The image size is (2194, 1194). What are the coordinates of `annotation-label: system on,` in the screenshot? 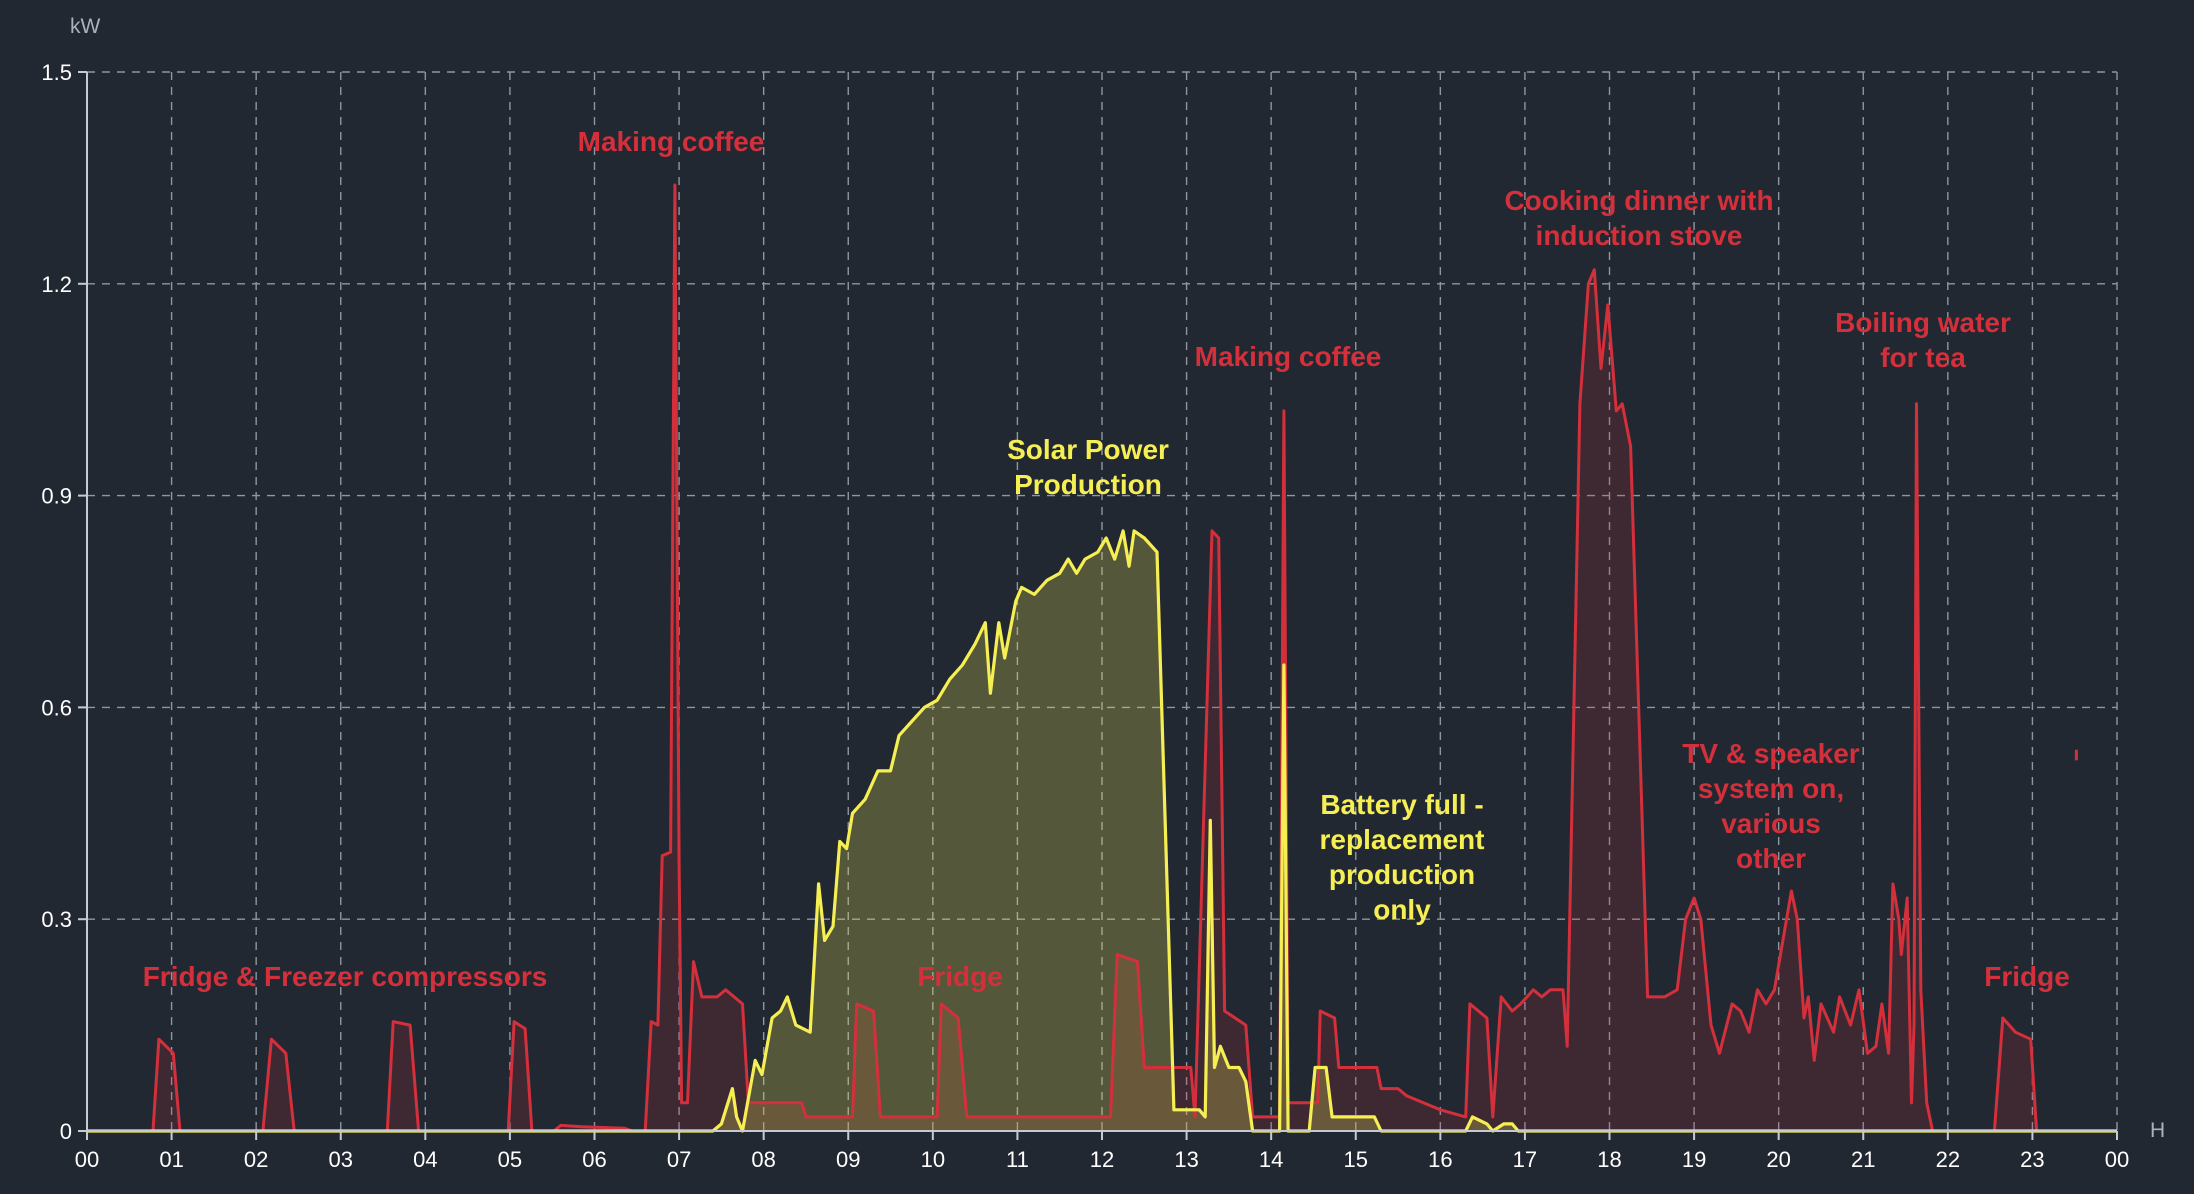 It's located at (1771, 788).